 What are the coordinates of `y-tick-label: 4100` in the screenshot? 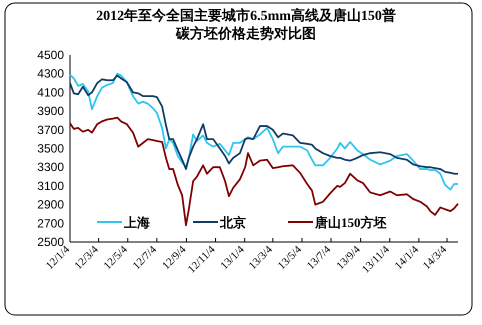 It's located at (50, 92).